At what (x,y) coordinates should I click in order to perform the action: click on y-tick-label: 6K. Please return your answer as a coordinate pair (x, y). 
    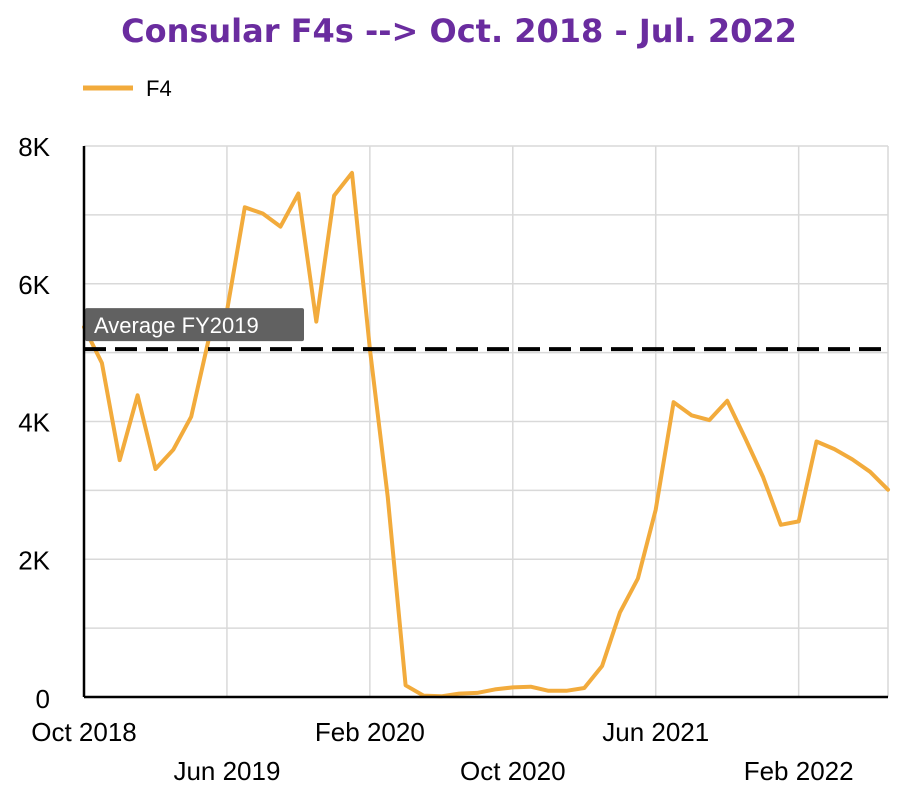
    Looking at the image, I should click on (34, 285).